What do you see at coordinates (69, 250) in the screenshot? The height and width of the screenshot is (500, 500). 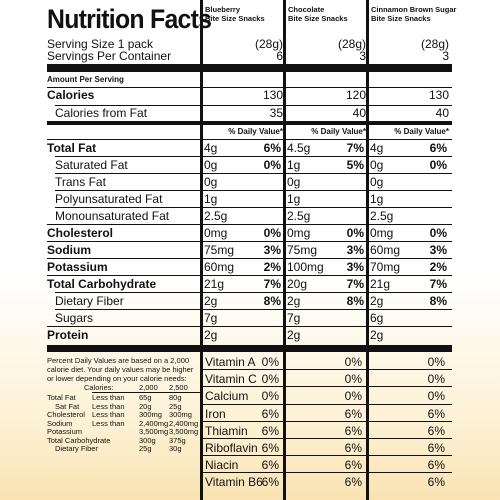 I see `nutrient-label: Sodium` at bounding box center [69, 250].